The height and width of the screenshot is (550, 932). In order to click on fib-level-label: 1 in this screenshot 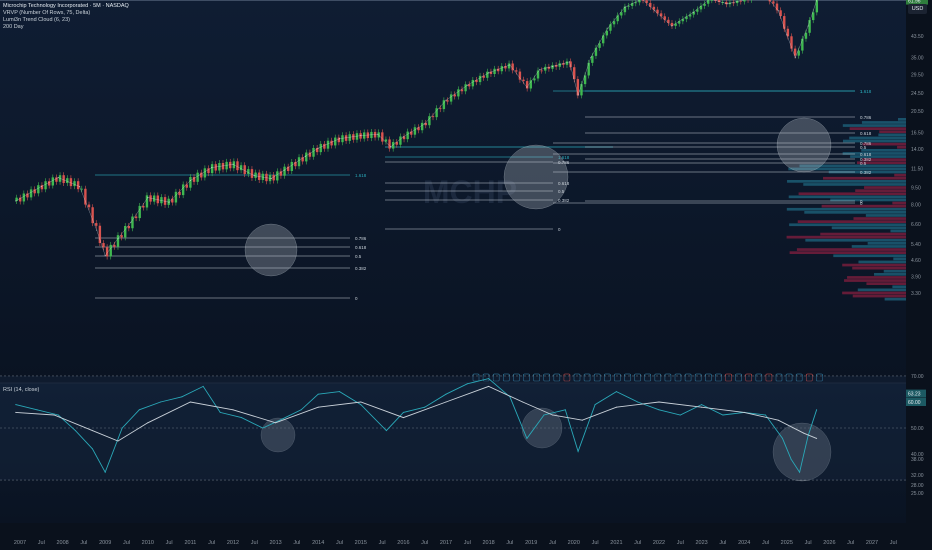, I will do `click(861, 91)`.